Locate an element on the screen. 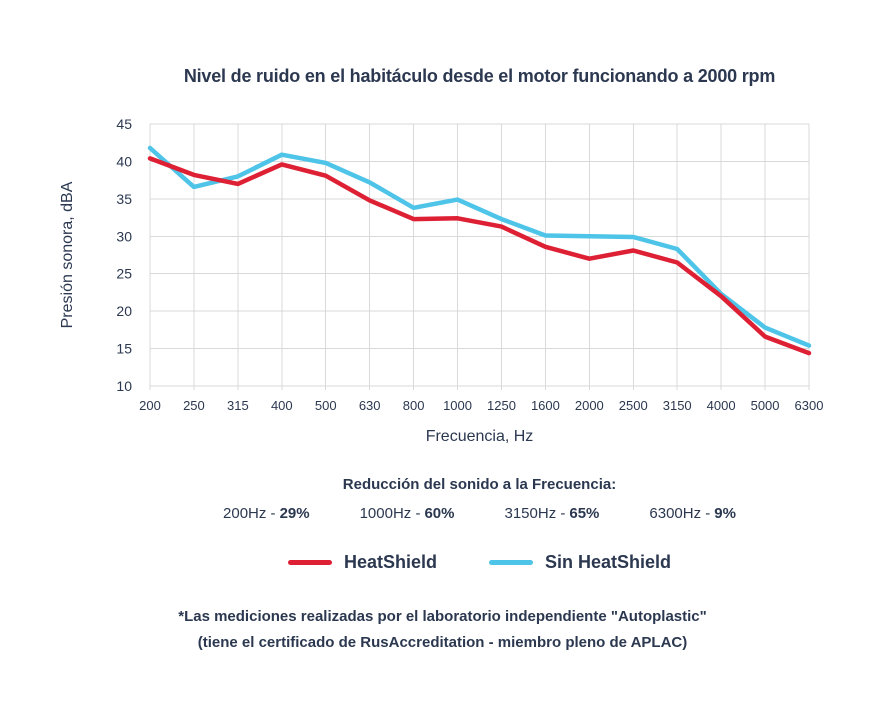  x-tick-label: 630 is located at coordinates (370, 405).